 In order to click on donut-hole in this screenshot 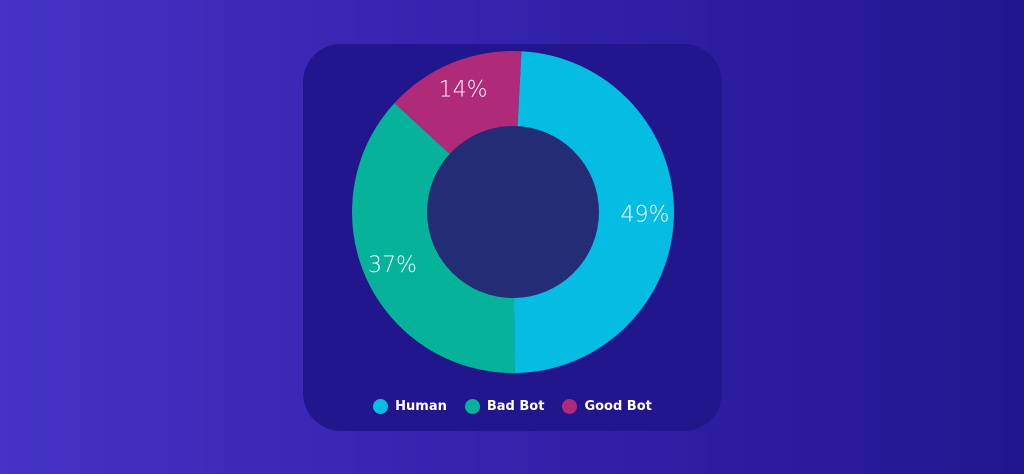, I will do `click(513, 212)`.